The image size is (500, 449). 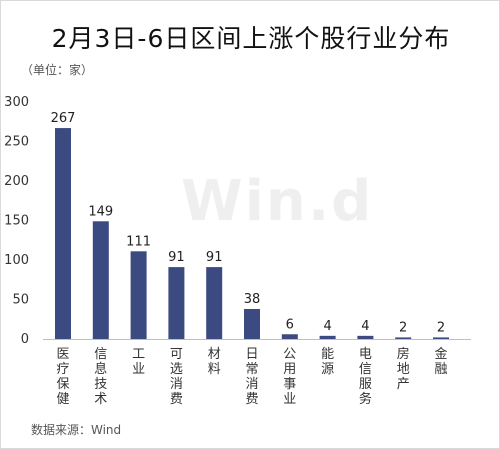 I want to click on category-label-2: 信息技术, so click(x=100, y=377).